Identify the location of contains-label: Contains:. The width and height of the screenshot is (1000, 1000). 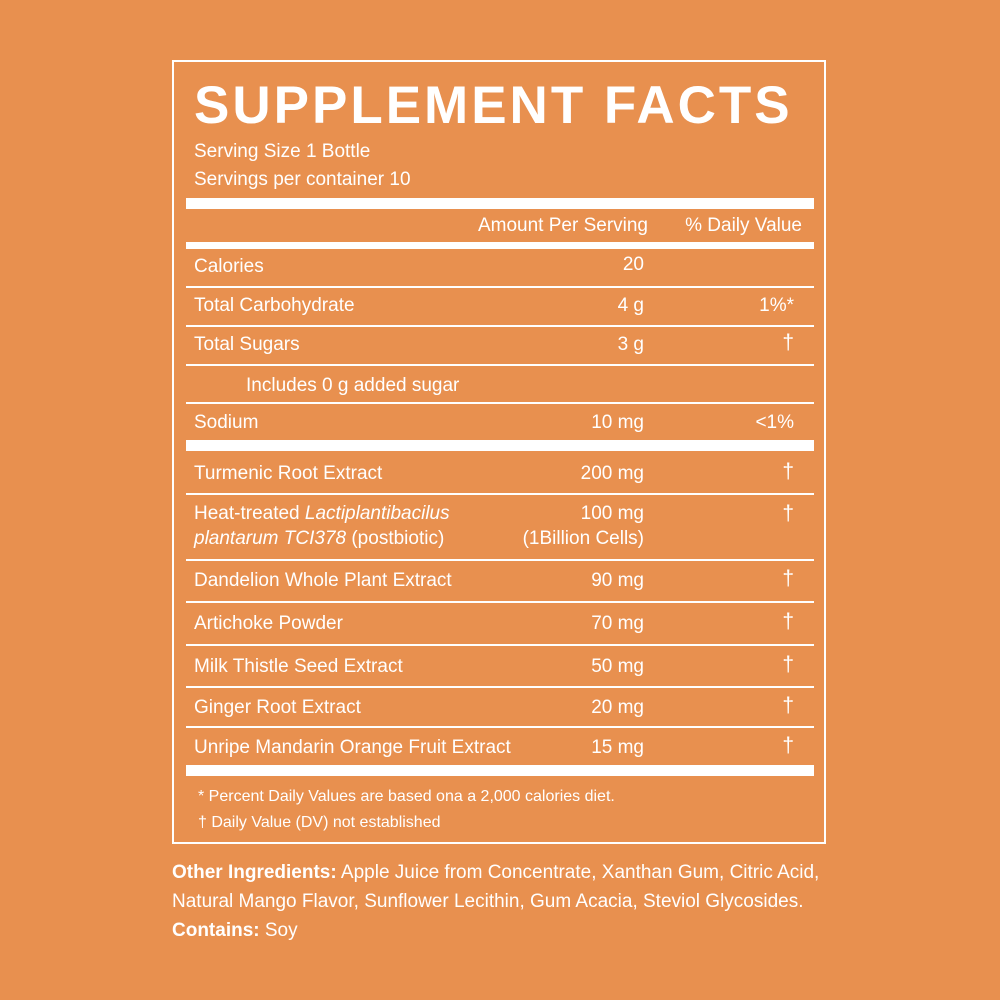
(216, 930).